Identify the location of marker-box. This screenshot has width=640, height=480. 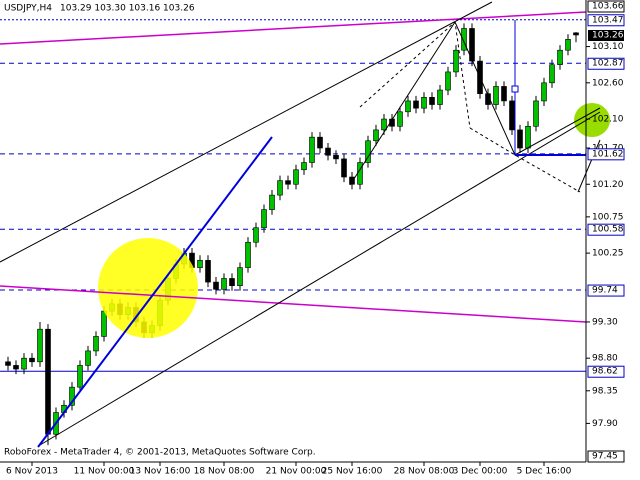
(515, 89).